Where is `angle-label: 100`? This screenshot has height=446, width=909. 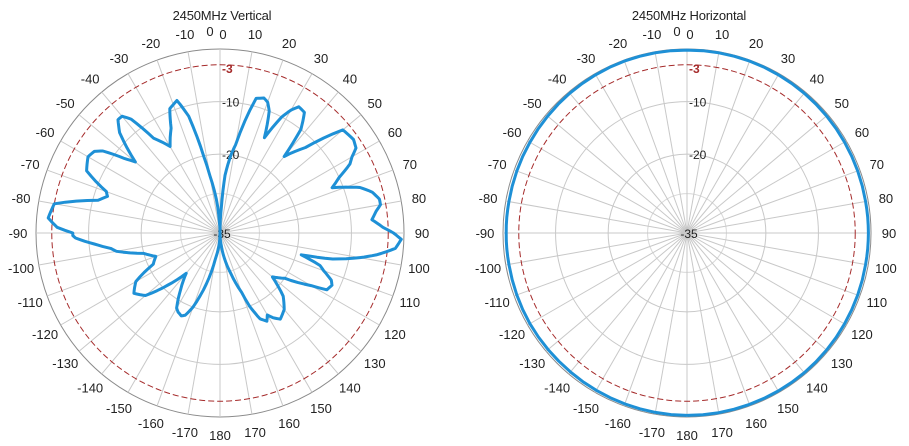 angle-label: 100 is located at coordinates (419, 268).